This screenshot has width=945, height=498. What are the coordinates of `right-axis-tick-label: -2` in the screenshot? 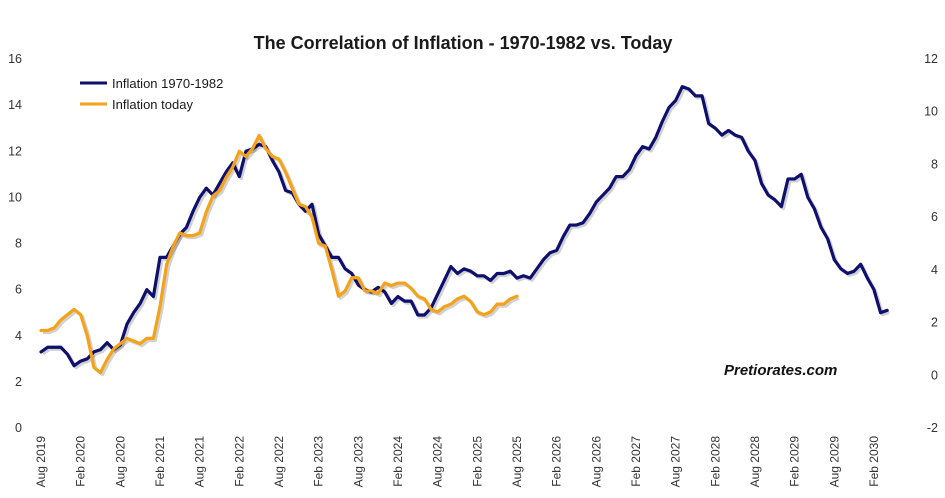 It's located at (932, 428).